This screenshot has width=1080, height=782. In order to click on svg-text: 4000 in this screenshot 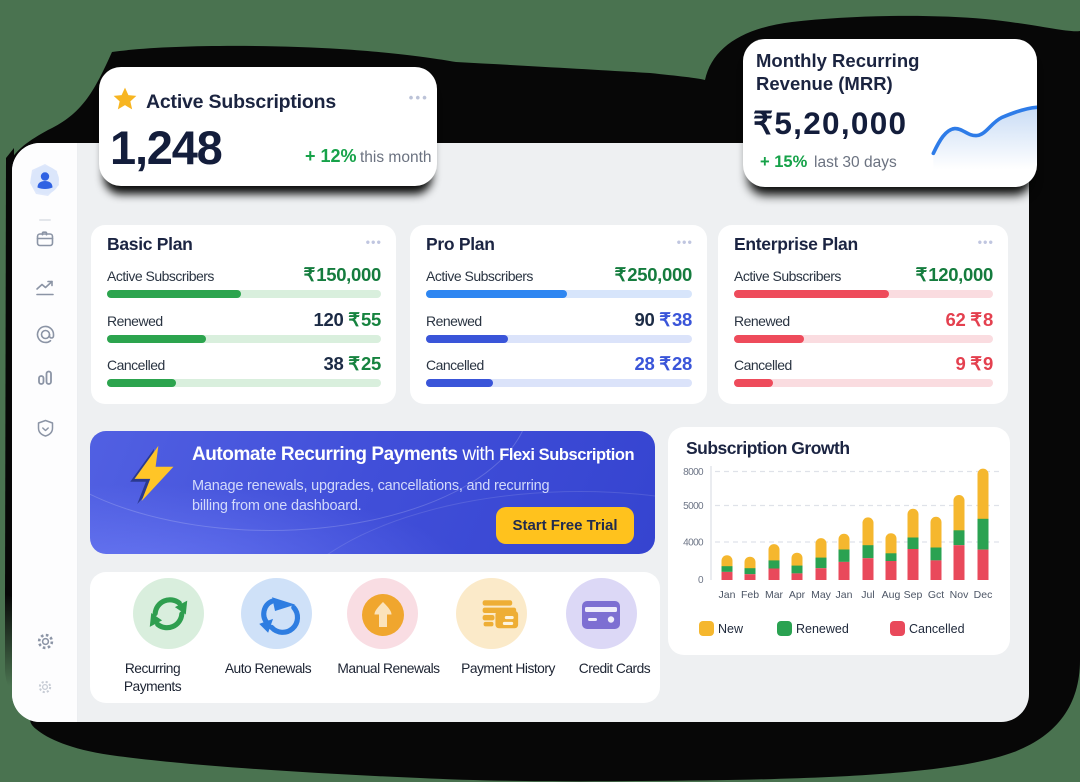, I will do `click(693, 543)`.